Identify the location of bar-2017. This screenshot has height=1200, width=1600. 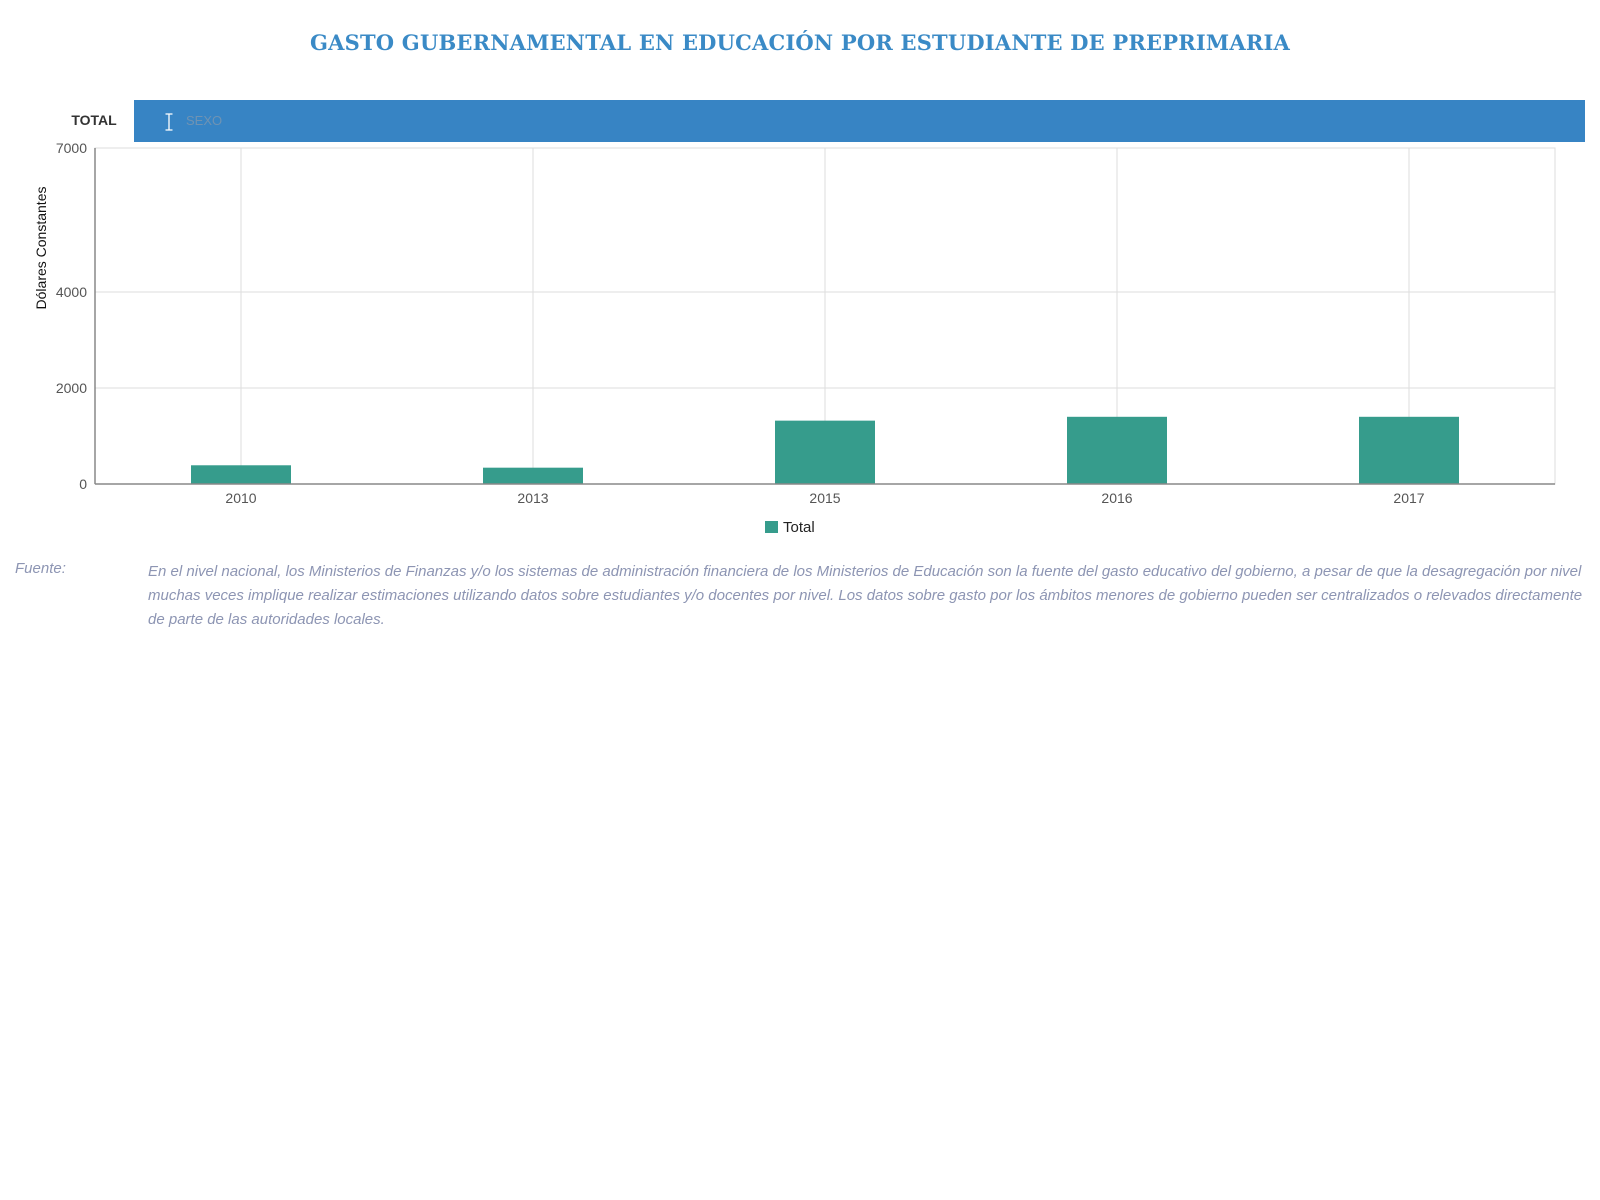
(1409, 450).